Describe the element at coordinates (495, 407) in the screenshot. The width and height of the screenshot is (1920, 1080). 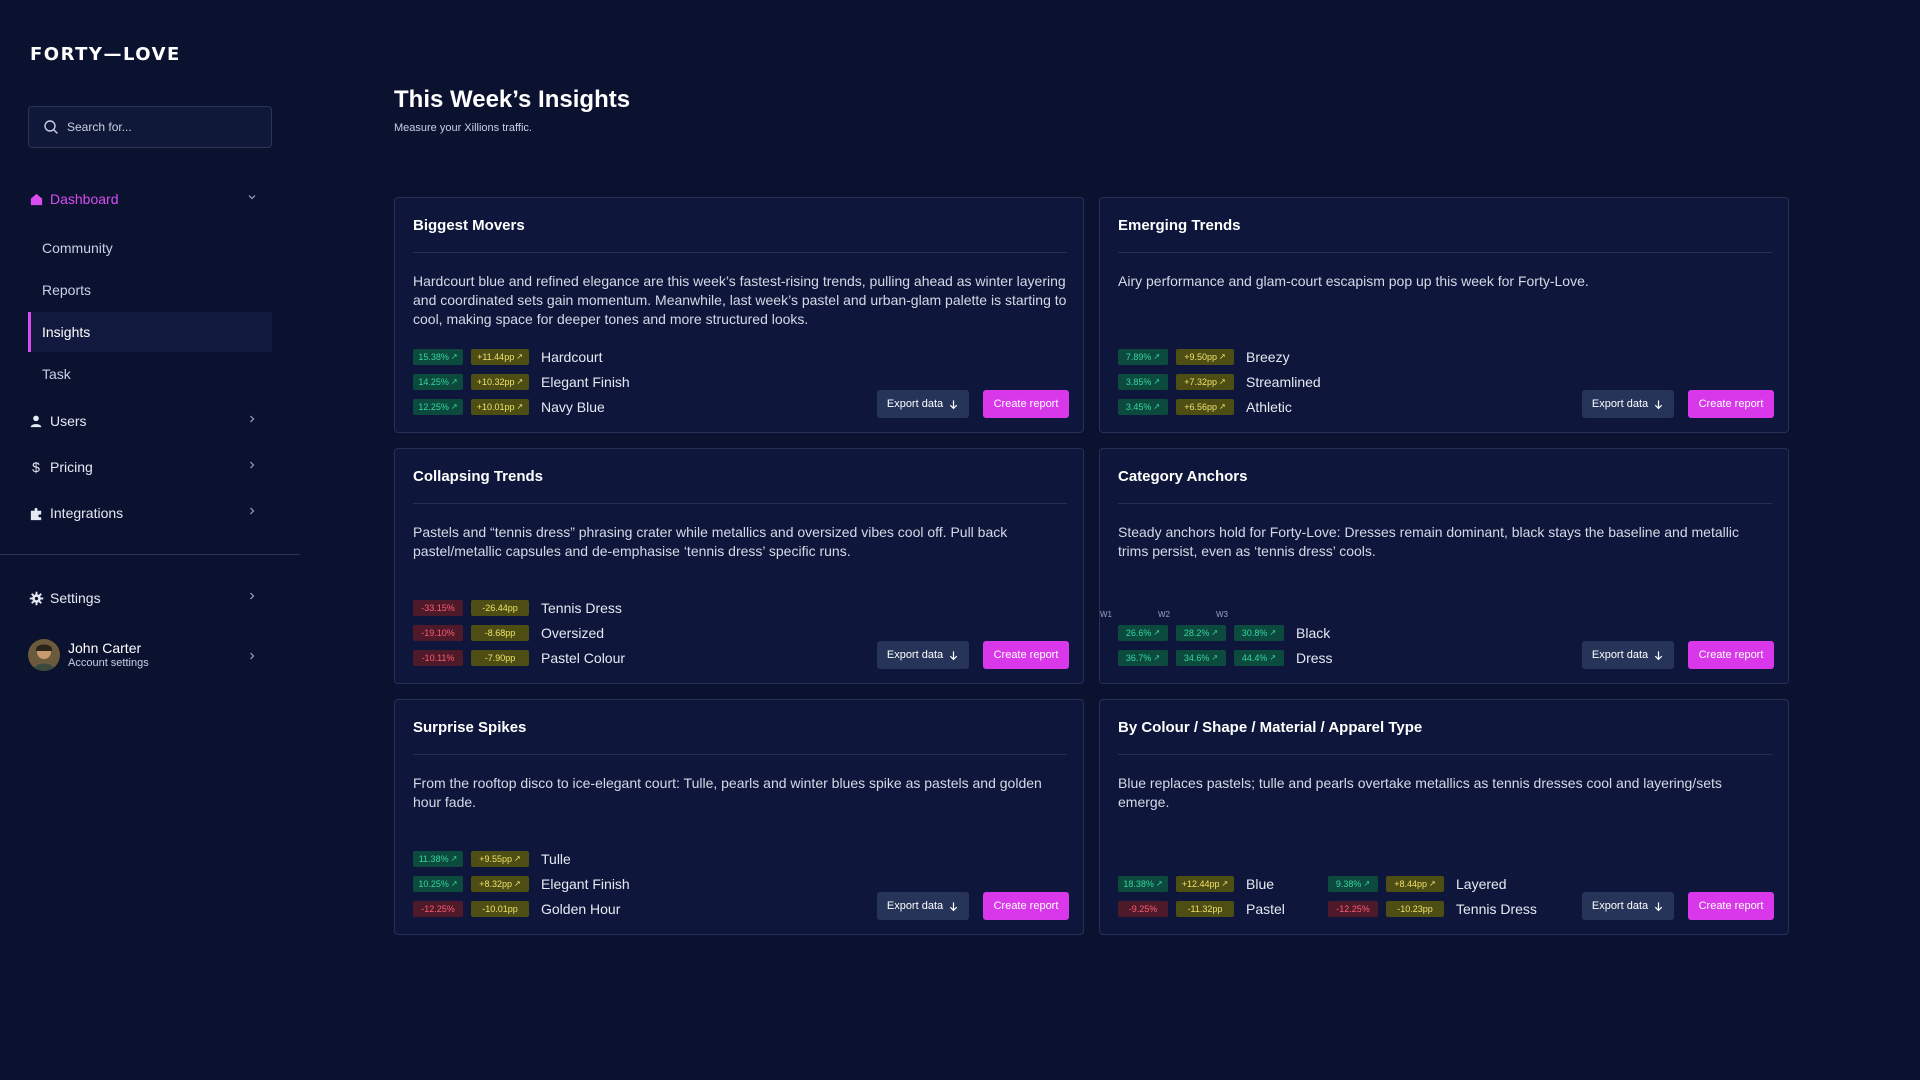
I see `delta-value: +10.01pp` at that location.